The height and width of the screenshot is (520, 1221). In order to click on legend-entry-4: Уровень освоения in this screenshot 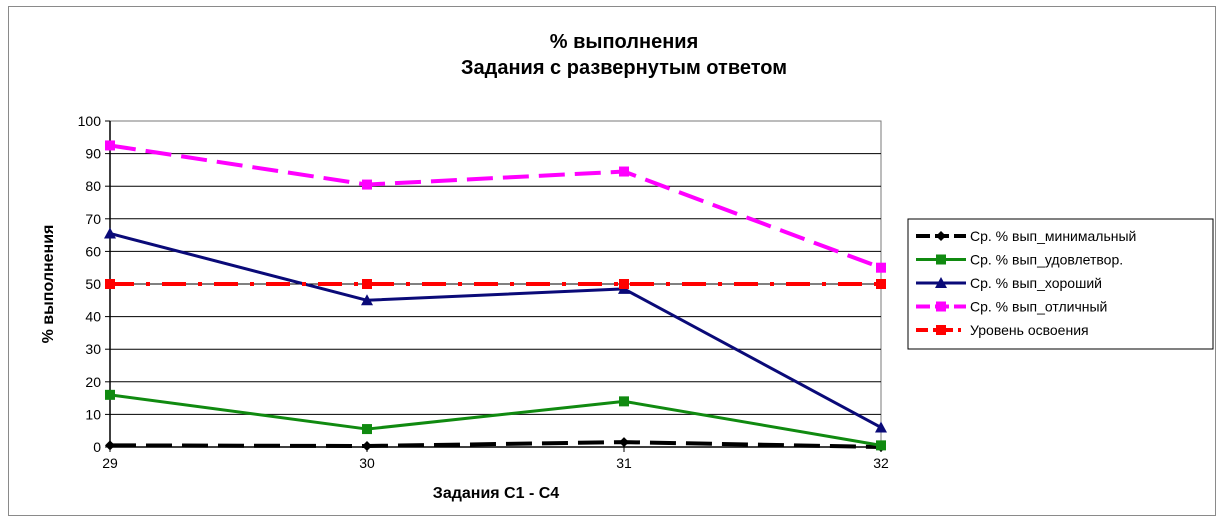, I will do `click(1002, 330)`.